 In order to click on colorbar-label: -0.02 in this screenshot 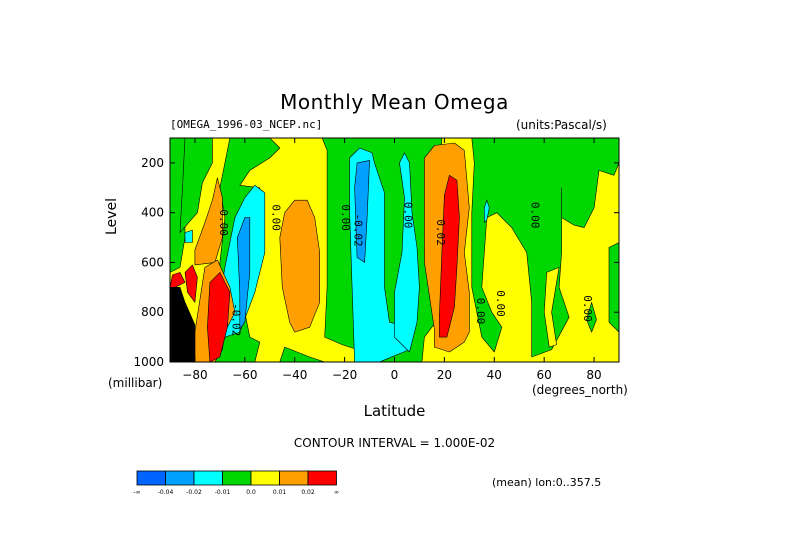, I will do `click(194, 492)`.